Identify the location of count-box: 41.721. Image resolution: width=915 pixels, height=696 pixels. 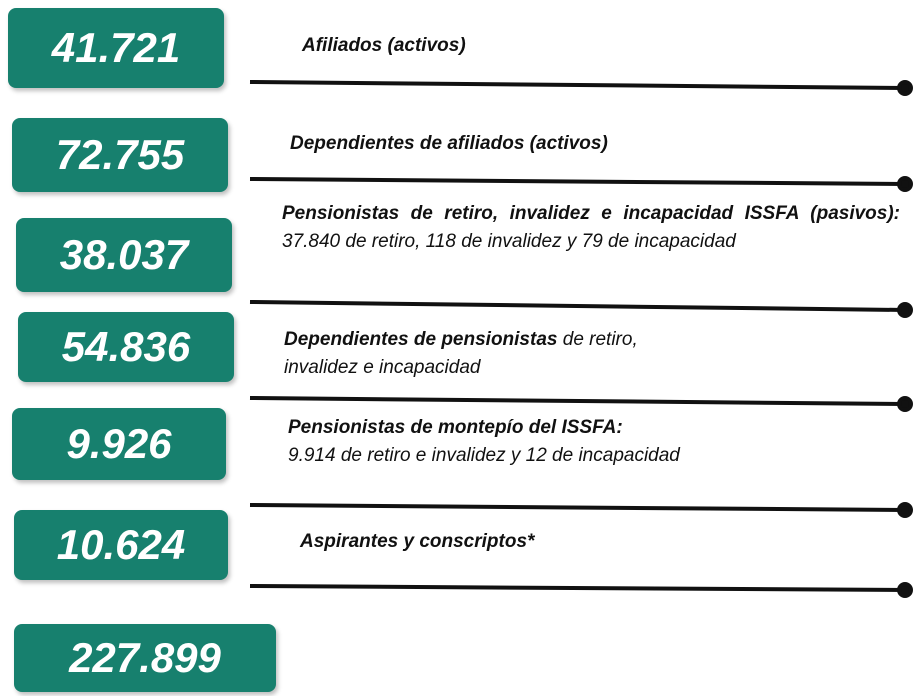
(116, 48).